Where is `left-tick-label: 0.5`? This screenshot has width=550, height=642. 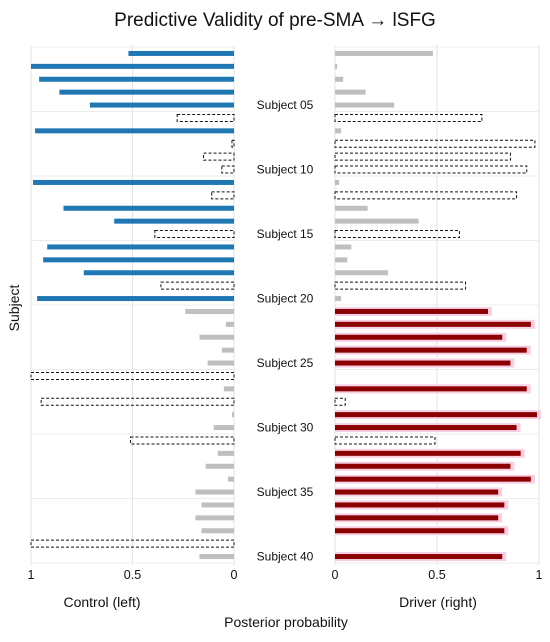 left-tick-label: 0.5 is located at coordinates (132, 575).